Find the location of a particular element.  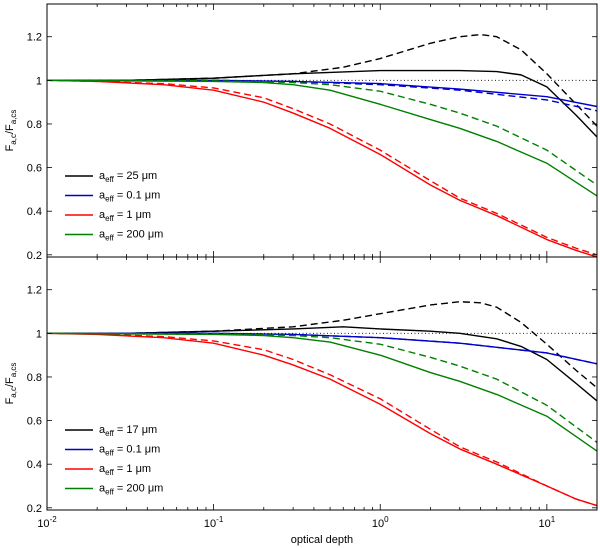

legend-label: aeff = 17 μm is located at coordinates (128, 431).